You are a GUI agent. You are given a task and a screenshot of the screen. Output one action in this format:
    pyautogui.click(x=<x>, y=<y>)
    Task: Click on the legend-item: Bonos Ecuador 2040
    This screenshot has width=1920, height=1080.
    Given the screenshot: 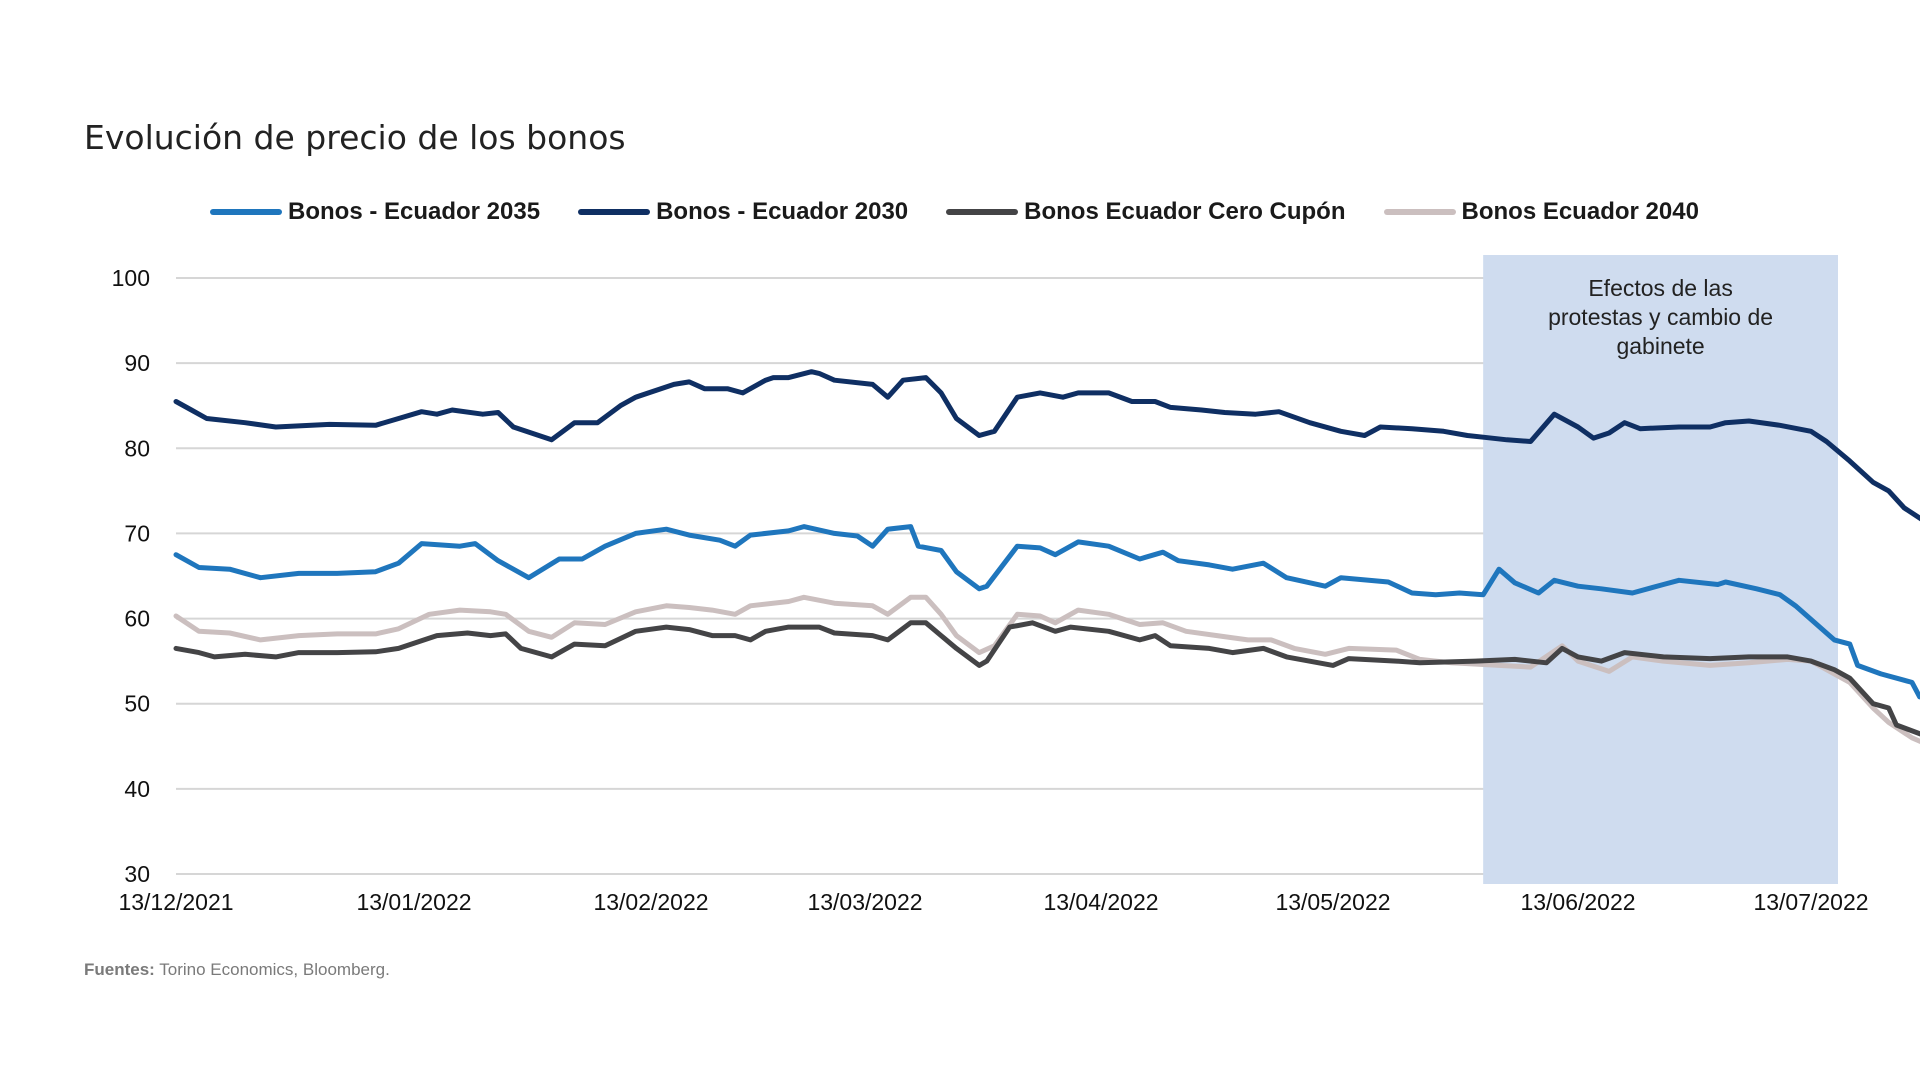 What is the action you would take?
    pyautogui.click(x=1541, y=212)
    